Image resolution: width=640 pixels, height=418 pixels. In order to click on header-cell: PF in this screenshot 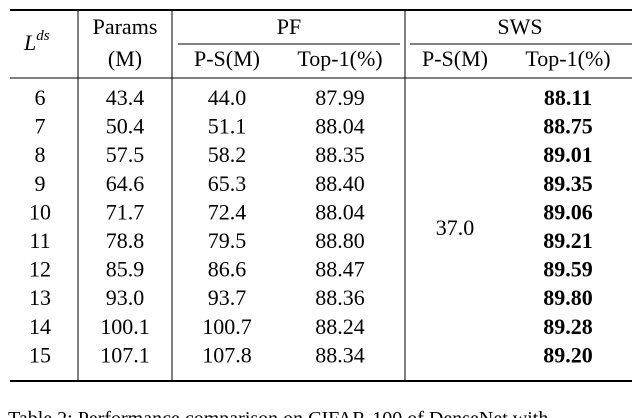, I will do `click(289, 26)`.